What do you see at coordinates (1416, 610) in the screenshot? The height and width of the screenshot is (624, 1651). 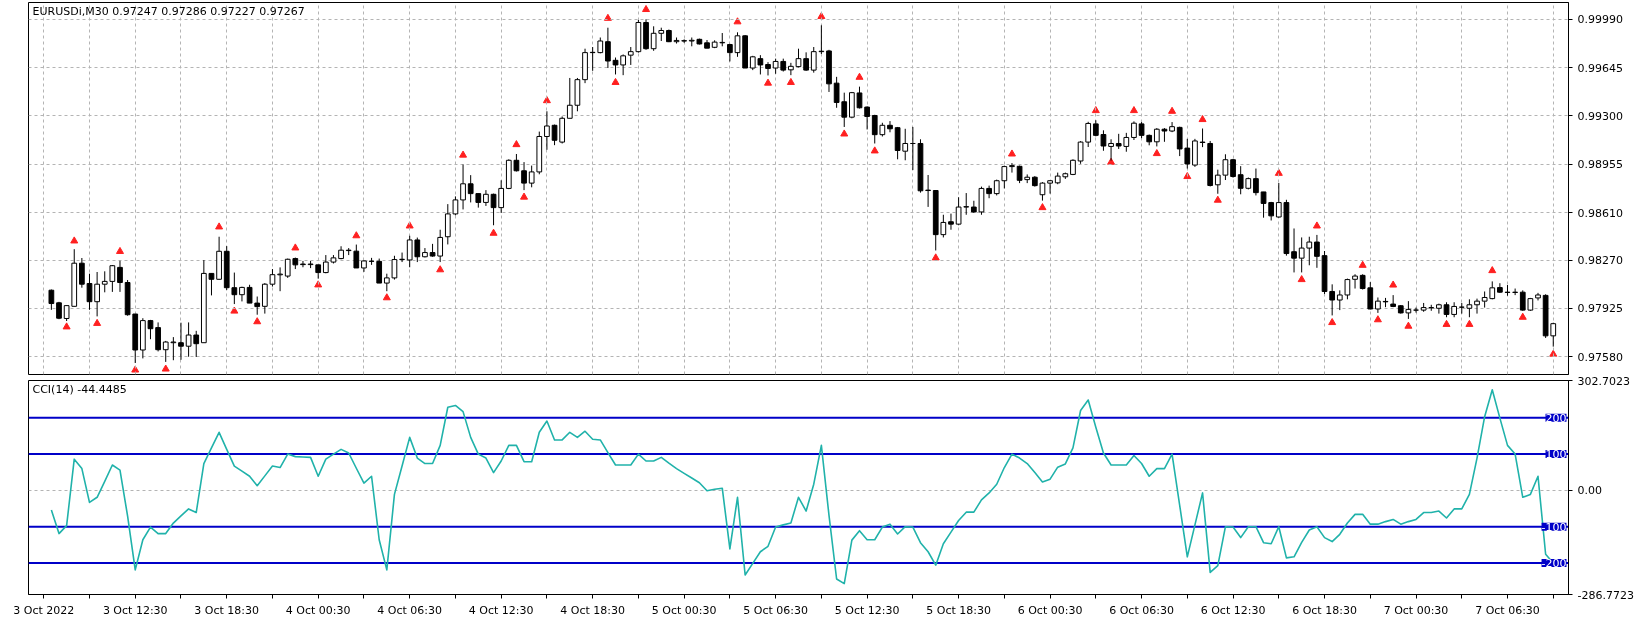 I see `x-tick-label: 7 Oct 00:30` at bounding box center [1416, 610].